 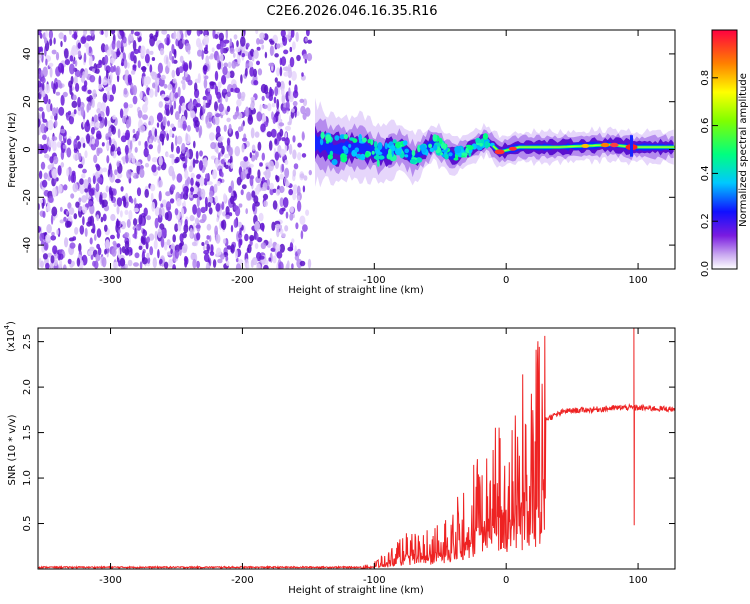 What do you see at coordinates (356, 590) in the screenshot?
I see `snr-x-label: Height of straight line (km)` at bounding box center [356, 590].